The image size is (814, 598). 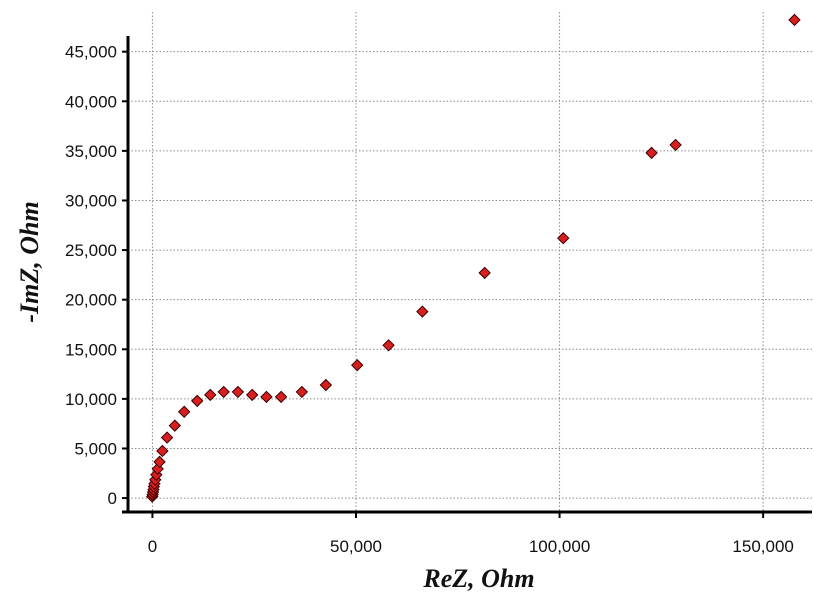 What do you see at coordinates (762, 546) in the screenshot?
I see `x-tick-label: 150,000` at bounding box center [762, 546].